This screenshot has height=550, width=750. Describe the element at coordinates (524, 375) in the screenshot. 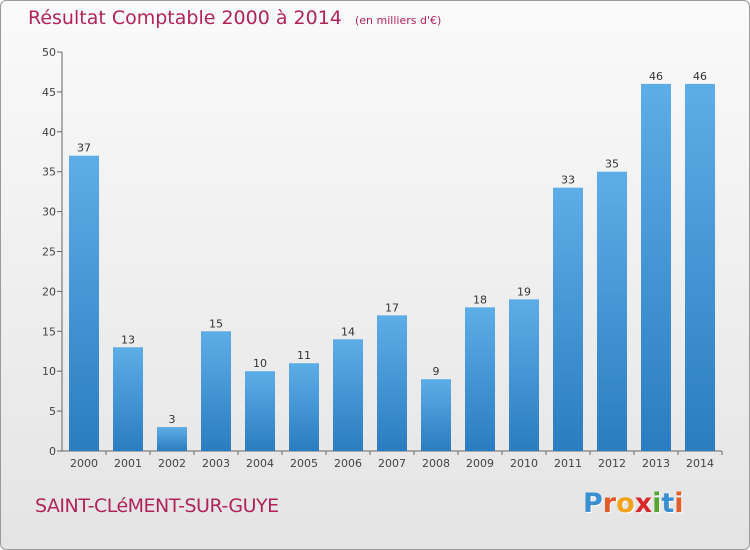

I see `bar-2010` at that location.